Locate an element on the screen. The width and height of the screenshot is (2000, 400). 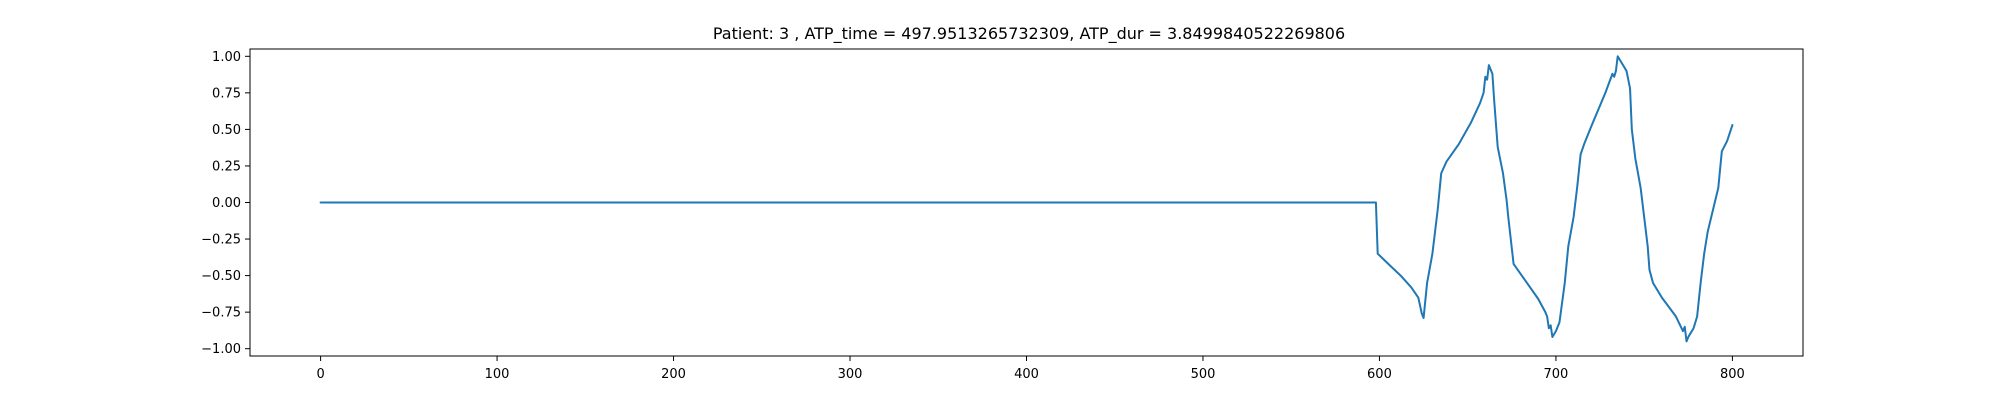
y-tick-label-0: −1.00 is located at coordinates (221, 349).